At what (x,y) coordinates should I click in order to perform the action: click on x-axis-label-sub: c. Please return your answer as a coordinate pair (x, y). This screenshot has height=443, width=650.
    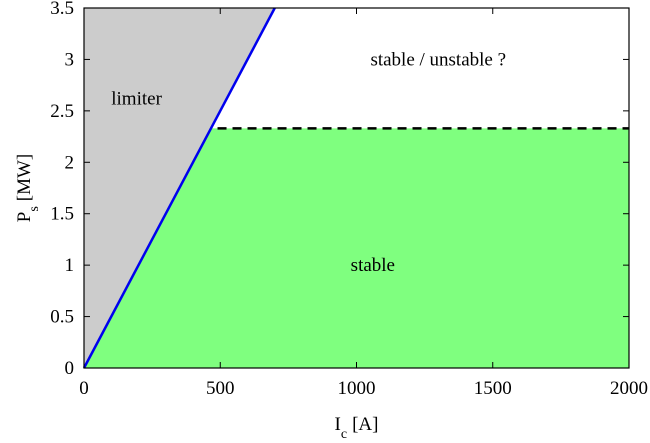
    Looking at the image, I should click on (344, 434).